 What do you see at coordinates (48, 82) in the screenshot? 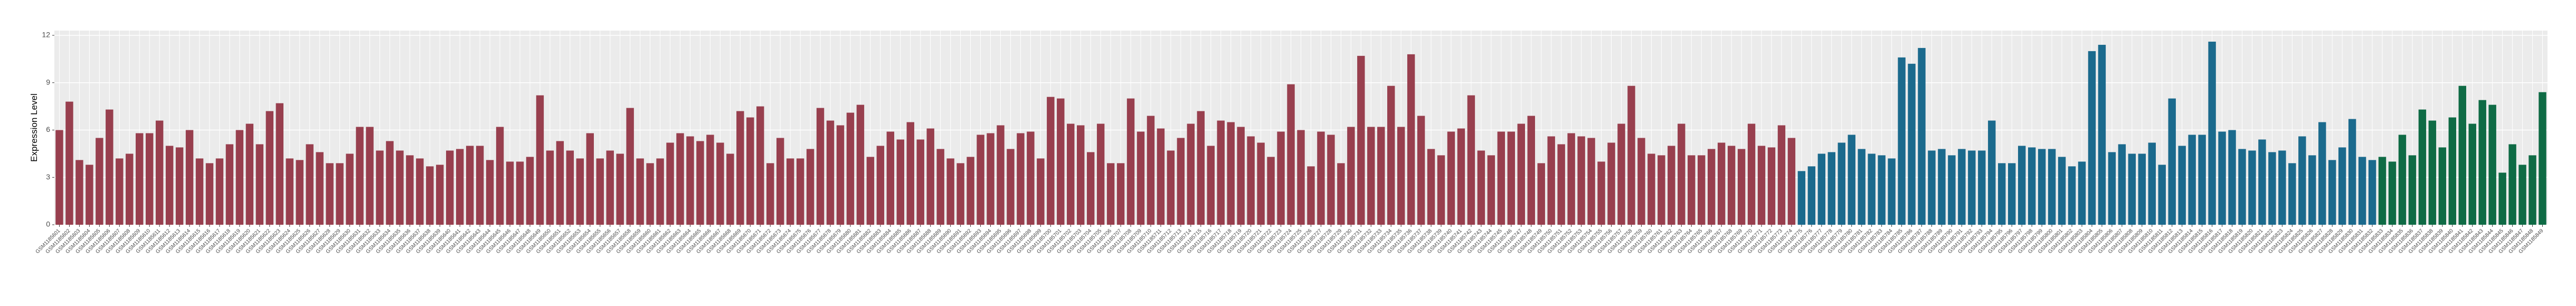
I see `y-tick-label: 9` at bounding box center [48, 82].